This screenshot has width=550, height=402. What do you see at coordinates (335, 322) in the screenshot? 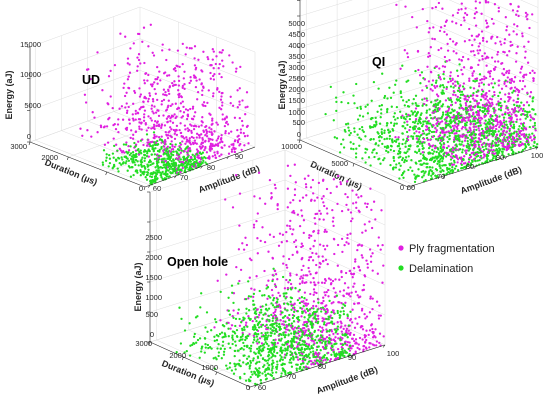
I see `wall-grid-line` at bounding box center [335, 322].